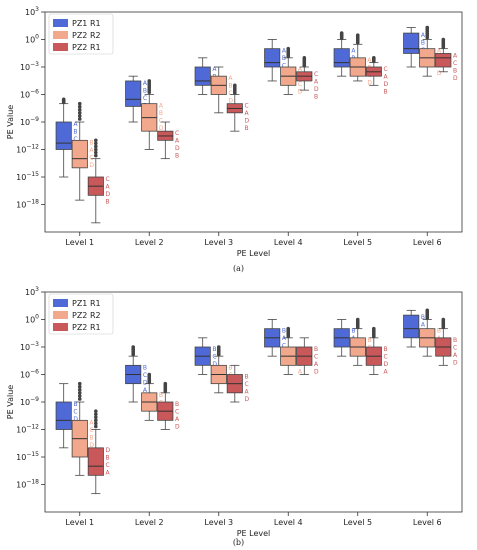 The height and width of the screenshot is (550, 477). Describe the element at coordinates (427, 242) in the screenshot. I see `x-tick-label: Level 6` at that location.